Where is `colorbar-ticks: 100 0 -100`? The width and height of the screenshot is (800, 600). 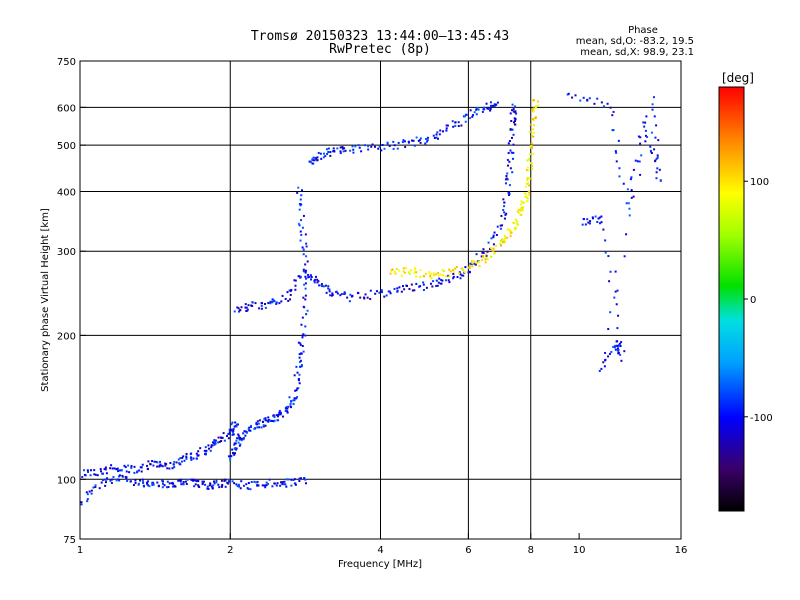
colorbar-ticks: 100 0 -100 is located at coordinates (758, 300).